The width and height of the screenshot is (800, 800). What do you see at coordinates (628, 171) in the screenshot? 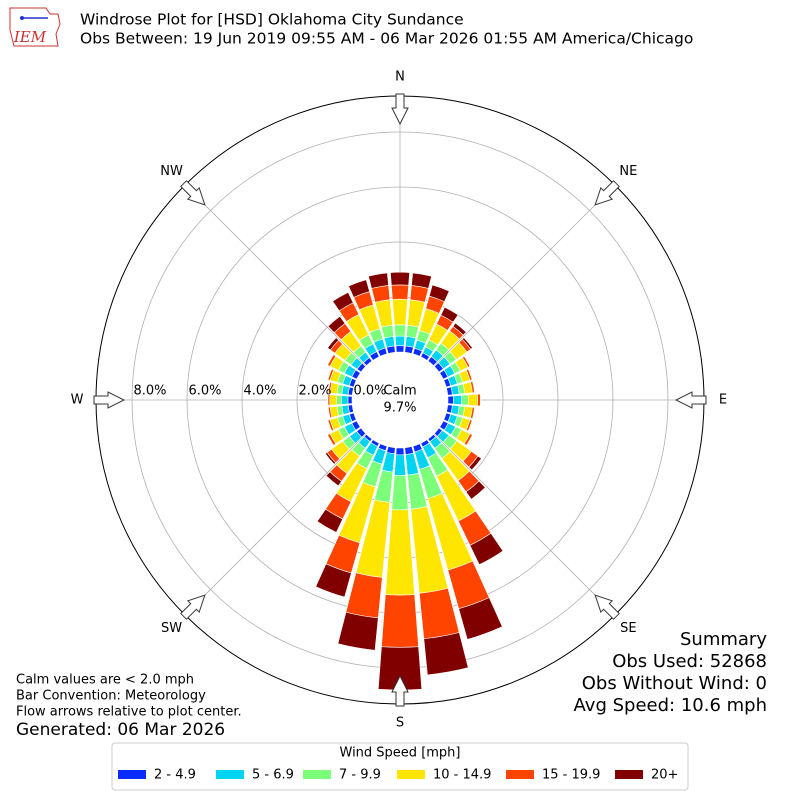
I see `compass-label: NE` at bounding box center [628, 171].